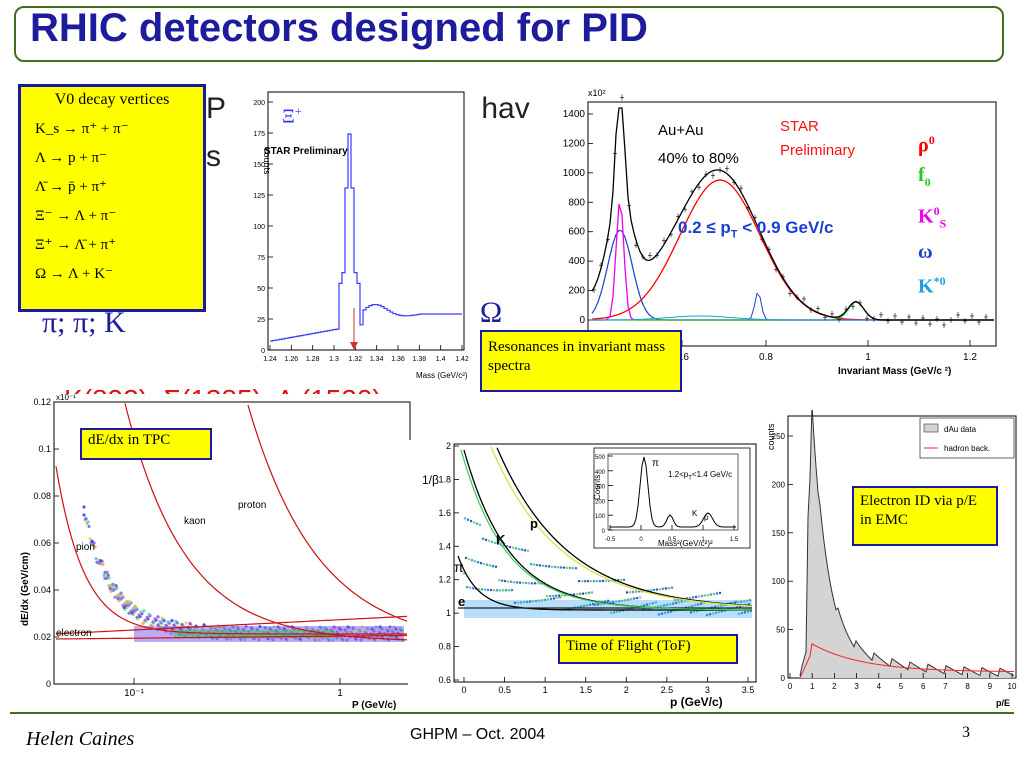  What do you see at coordinates (356, 359) in the screenshot?
I see `xi-xtick: 1.32` at bounding box center [356, 359].